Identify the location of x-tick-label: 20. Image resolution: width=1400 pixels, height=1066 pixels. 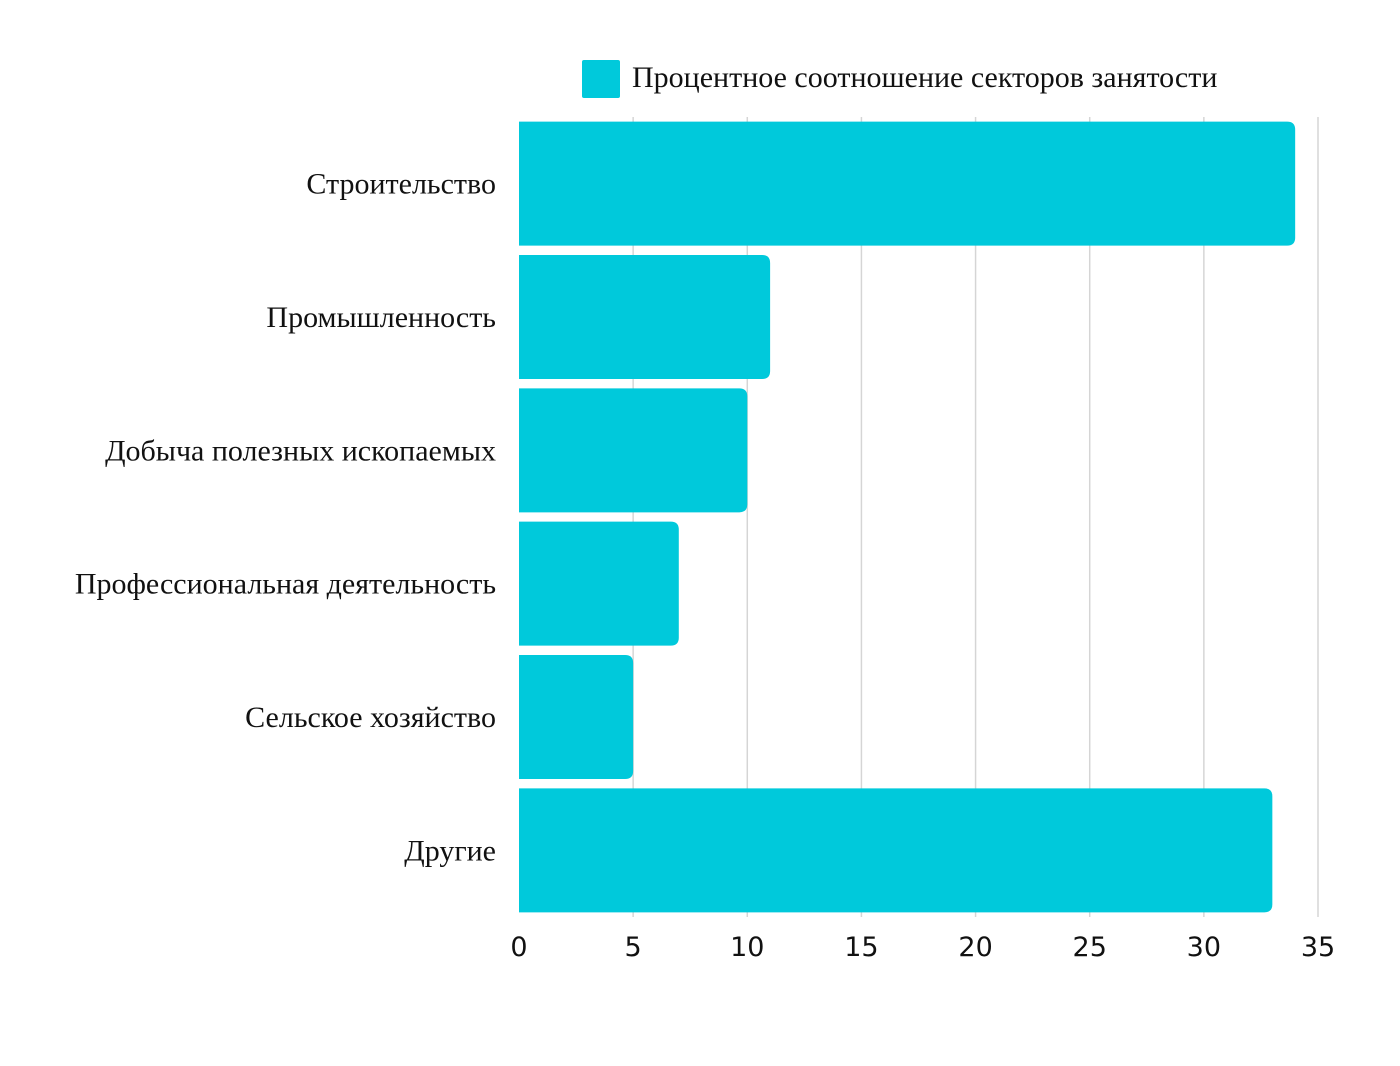
(975, 947).